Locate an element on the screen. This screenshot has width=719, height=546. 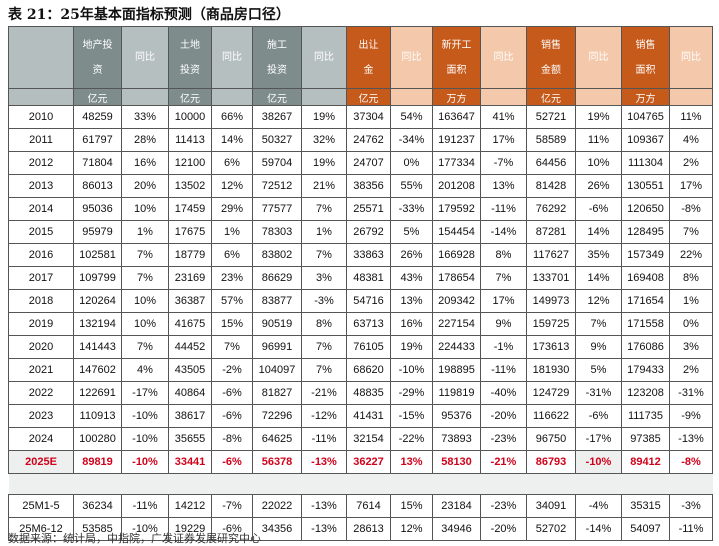
table-row-cell: 128495 is located at coordinates (645, 232).